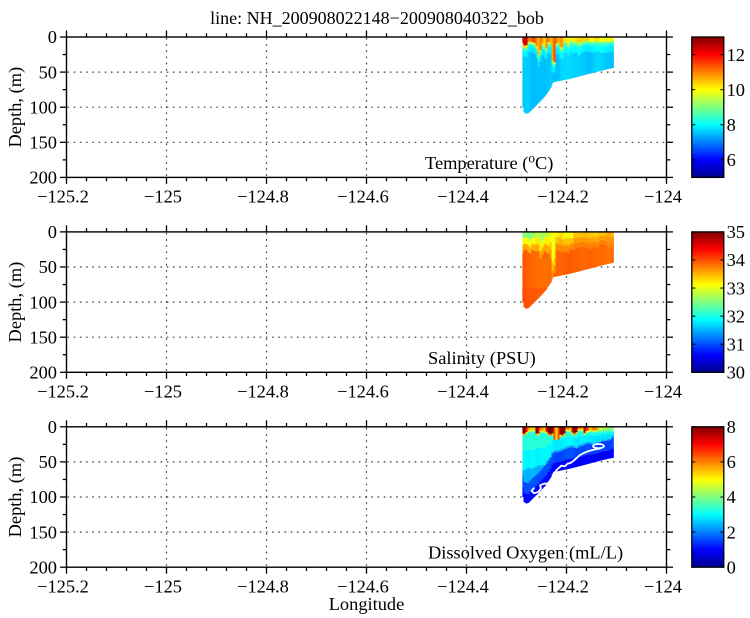  What do you see at coordinates (736, 232) in the screenshot?
I see `svg-text: 35` at bounding box center [736, 232].